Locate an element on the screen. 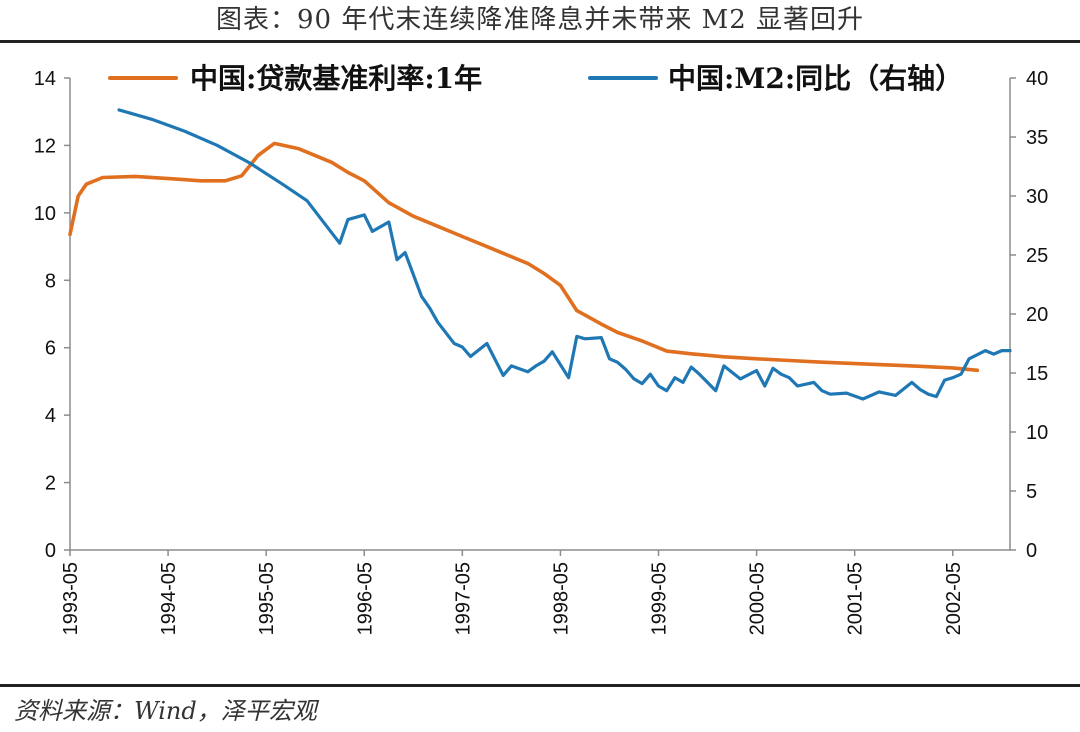 This screenshot has height=732, width=1080. x-tick-label: 2002-05 is located at coordinates (954, 598).